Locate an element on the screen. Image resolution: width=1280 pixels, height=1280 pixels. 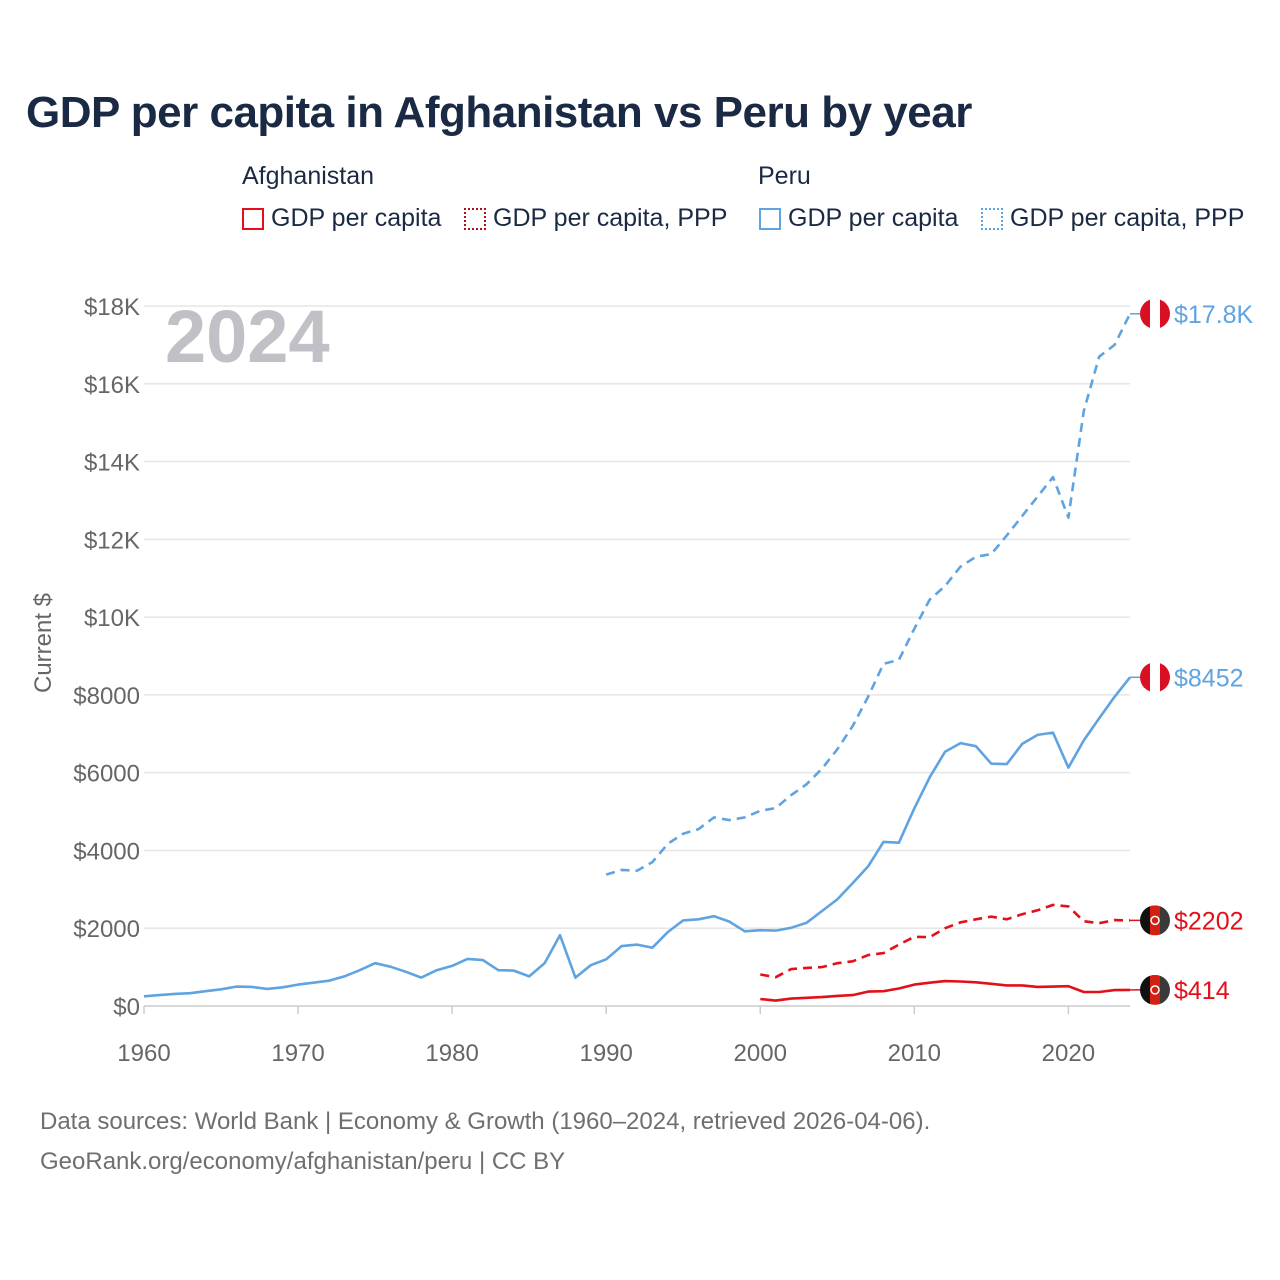
x-tick-label: 1960 is located at coordinates (143, 1053).